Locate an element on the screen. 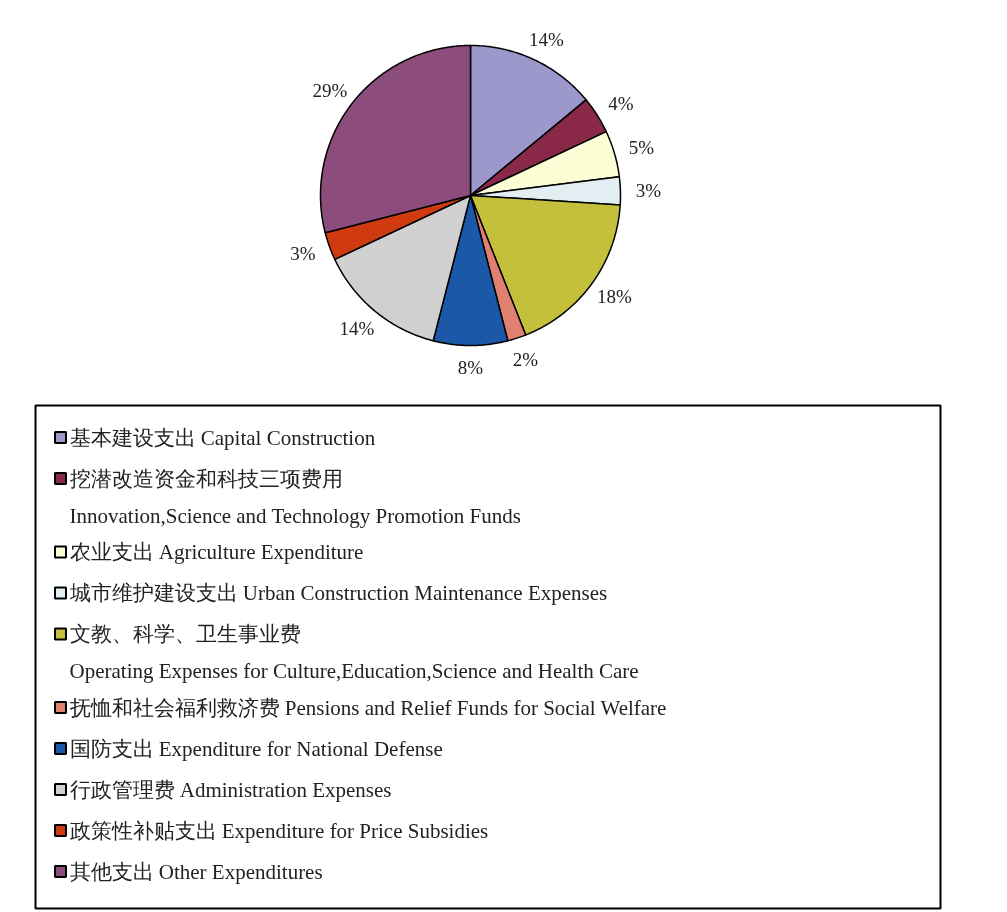  data-label: 2% is located at coordinates (525, 359).